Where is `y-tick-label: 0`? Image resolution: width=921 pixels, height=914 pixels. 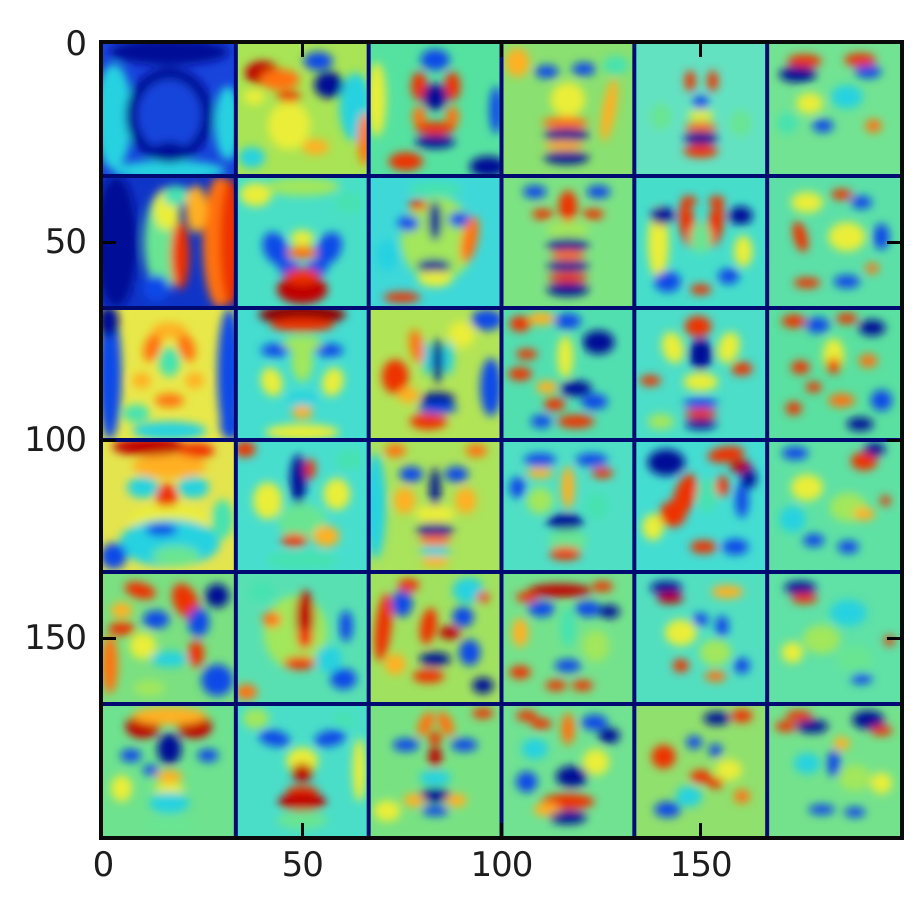 y-tick-label: 0 is located at coordinates (76, 44).